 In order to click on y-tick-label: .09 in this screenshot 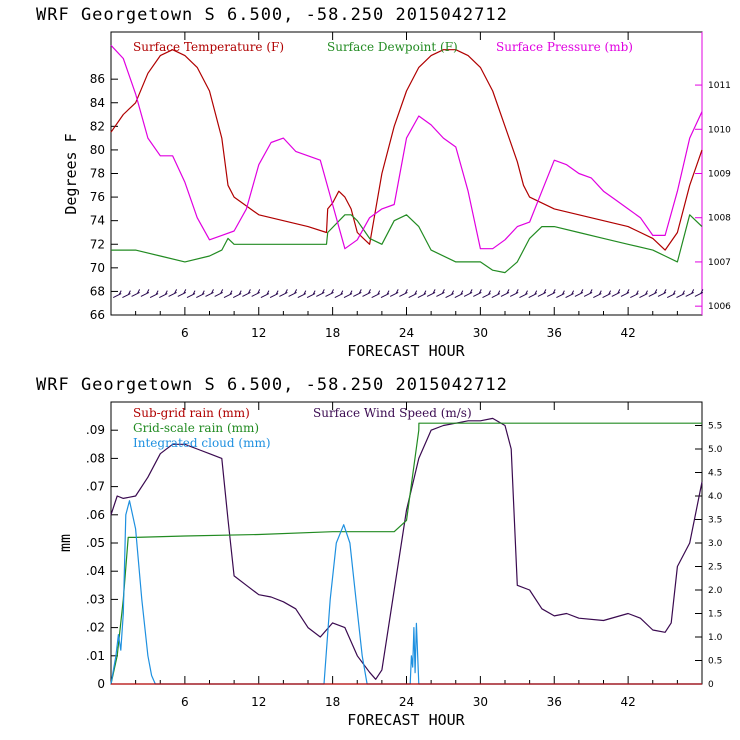, I will do `click(95, 430)`.